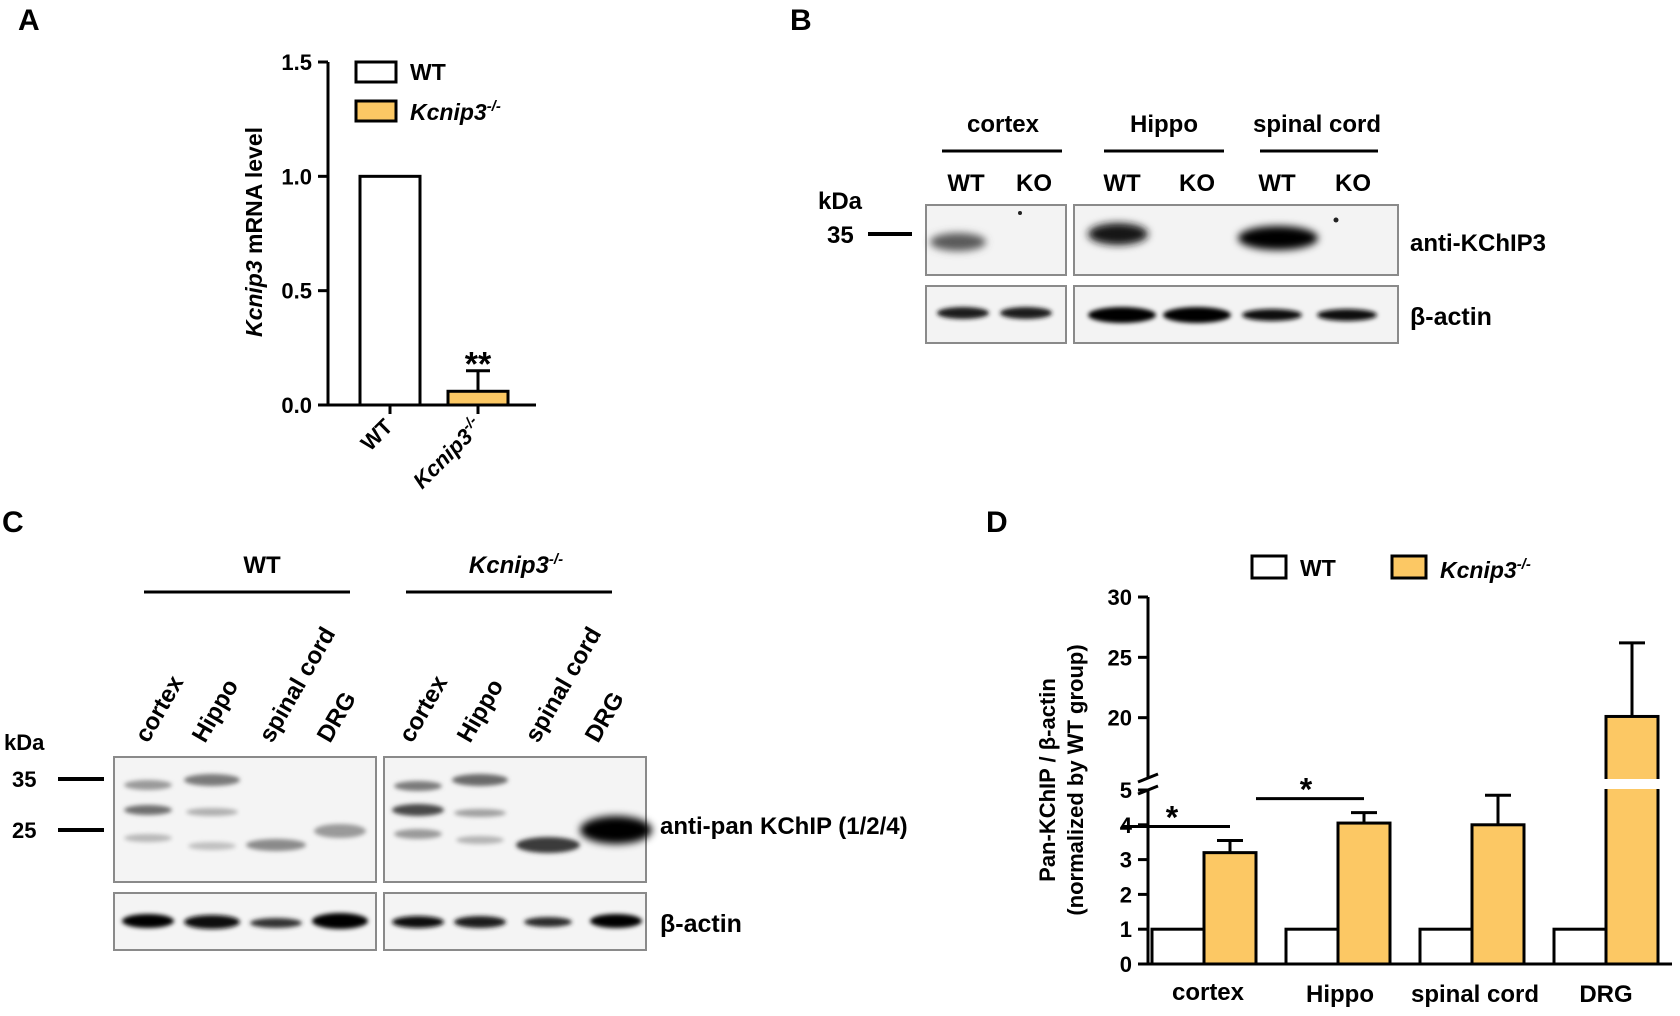 The width and height of the screenshot is (1680, 1016). What do you see at coordinates (1126, 790) in the screenshot?
I see `panel-d-y-tick-label-5: 5` at bounding box center [1126, 790].